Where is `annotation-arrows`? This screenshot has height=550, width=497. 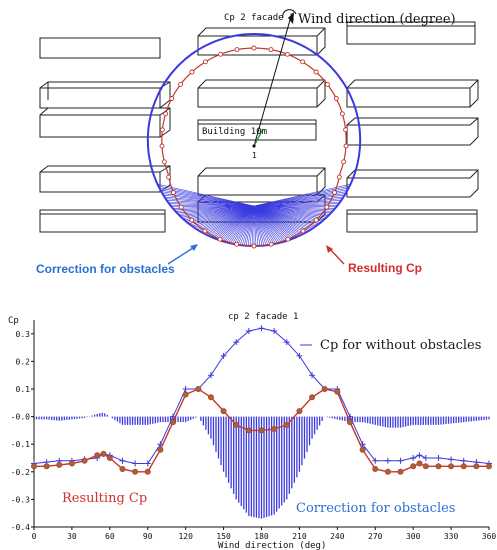 annotation-arrows is located at coordinates (256, 254).